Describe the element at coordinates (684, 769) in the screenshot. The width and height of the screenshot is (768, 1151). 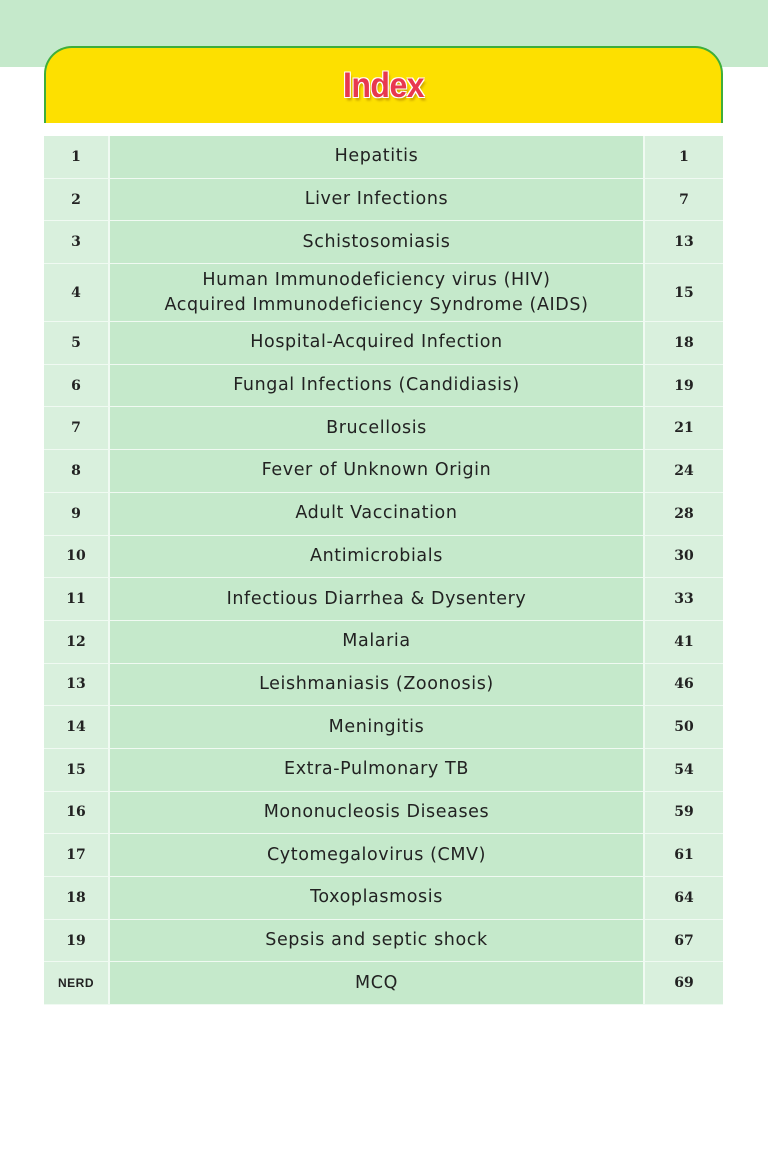
I see `page-number: 54` at that location.